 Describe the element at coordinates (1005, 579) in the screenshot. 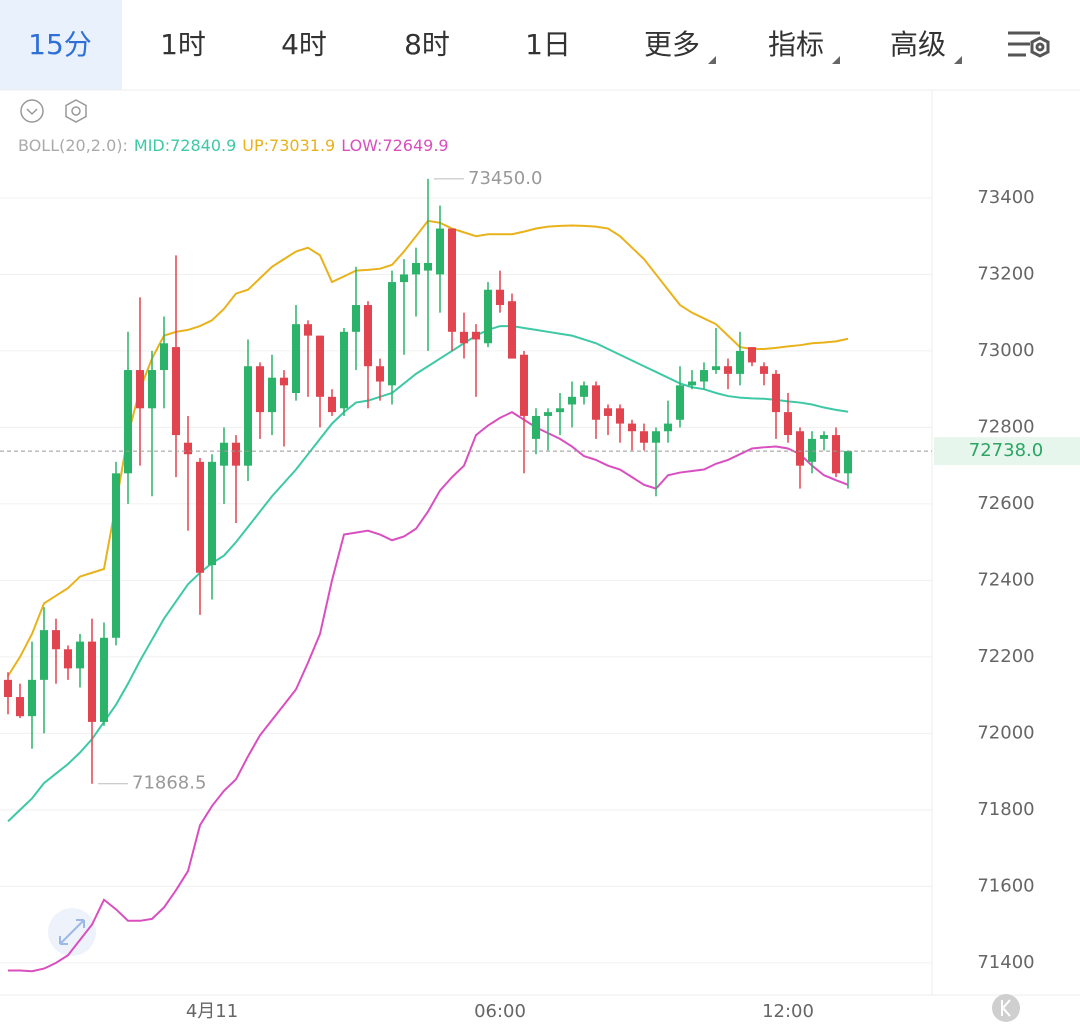

I see `y-tick-label: 72400` at that location.